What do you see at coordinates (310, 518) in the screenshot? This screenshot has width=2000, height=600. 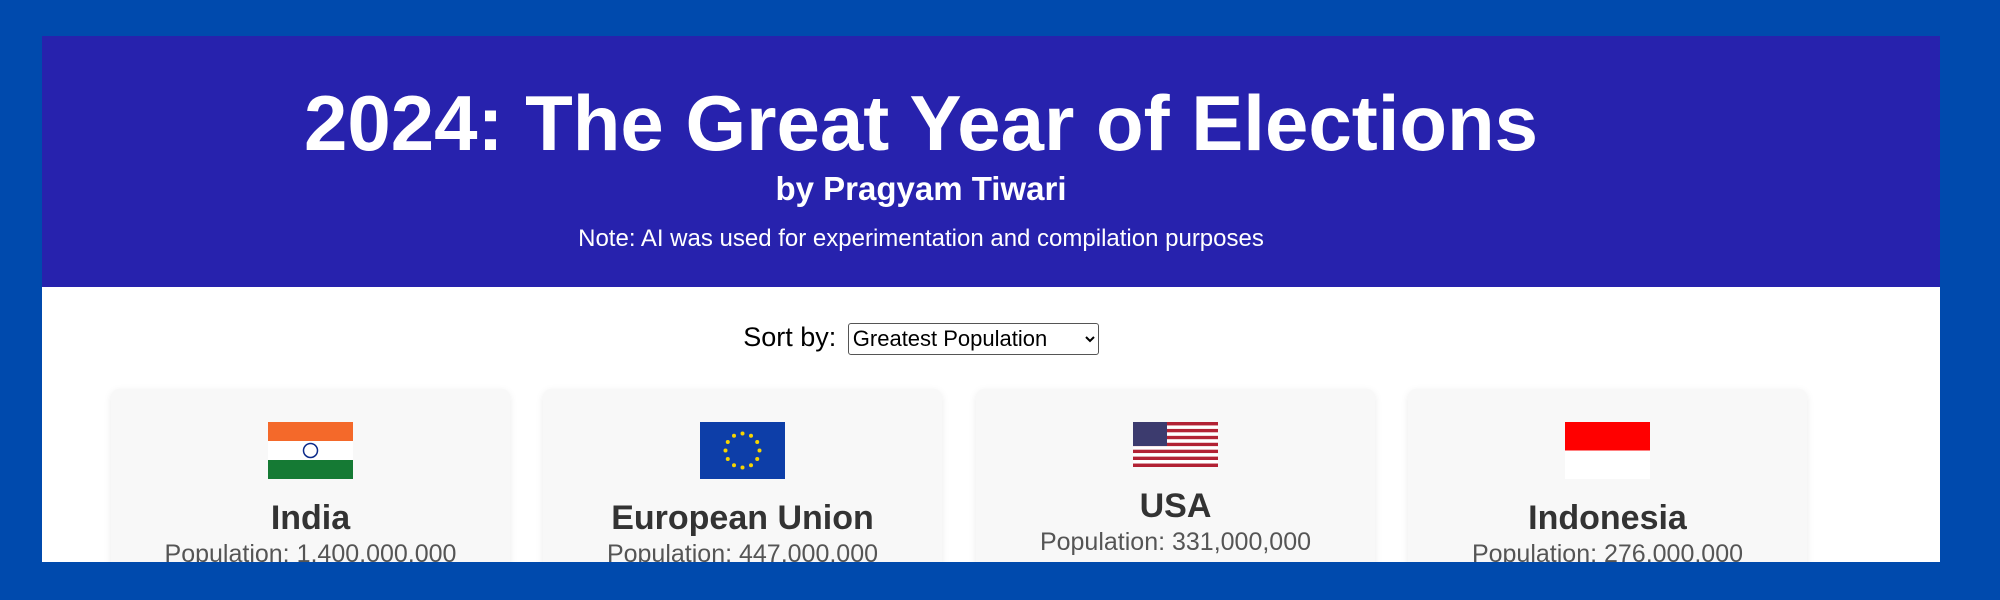 I see `country-name: India` at bounding box center [310, 518].